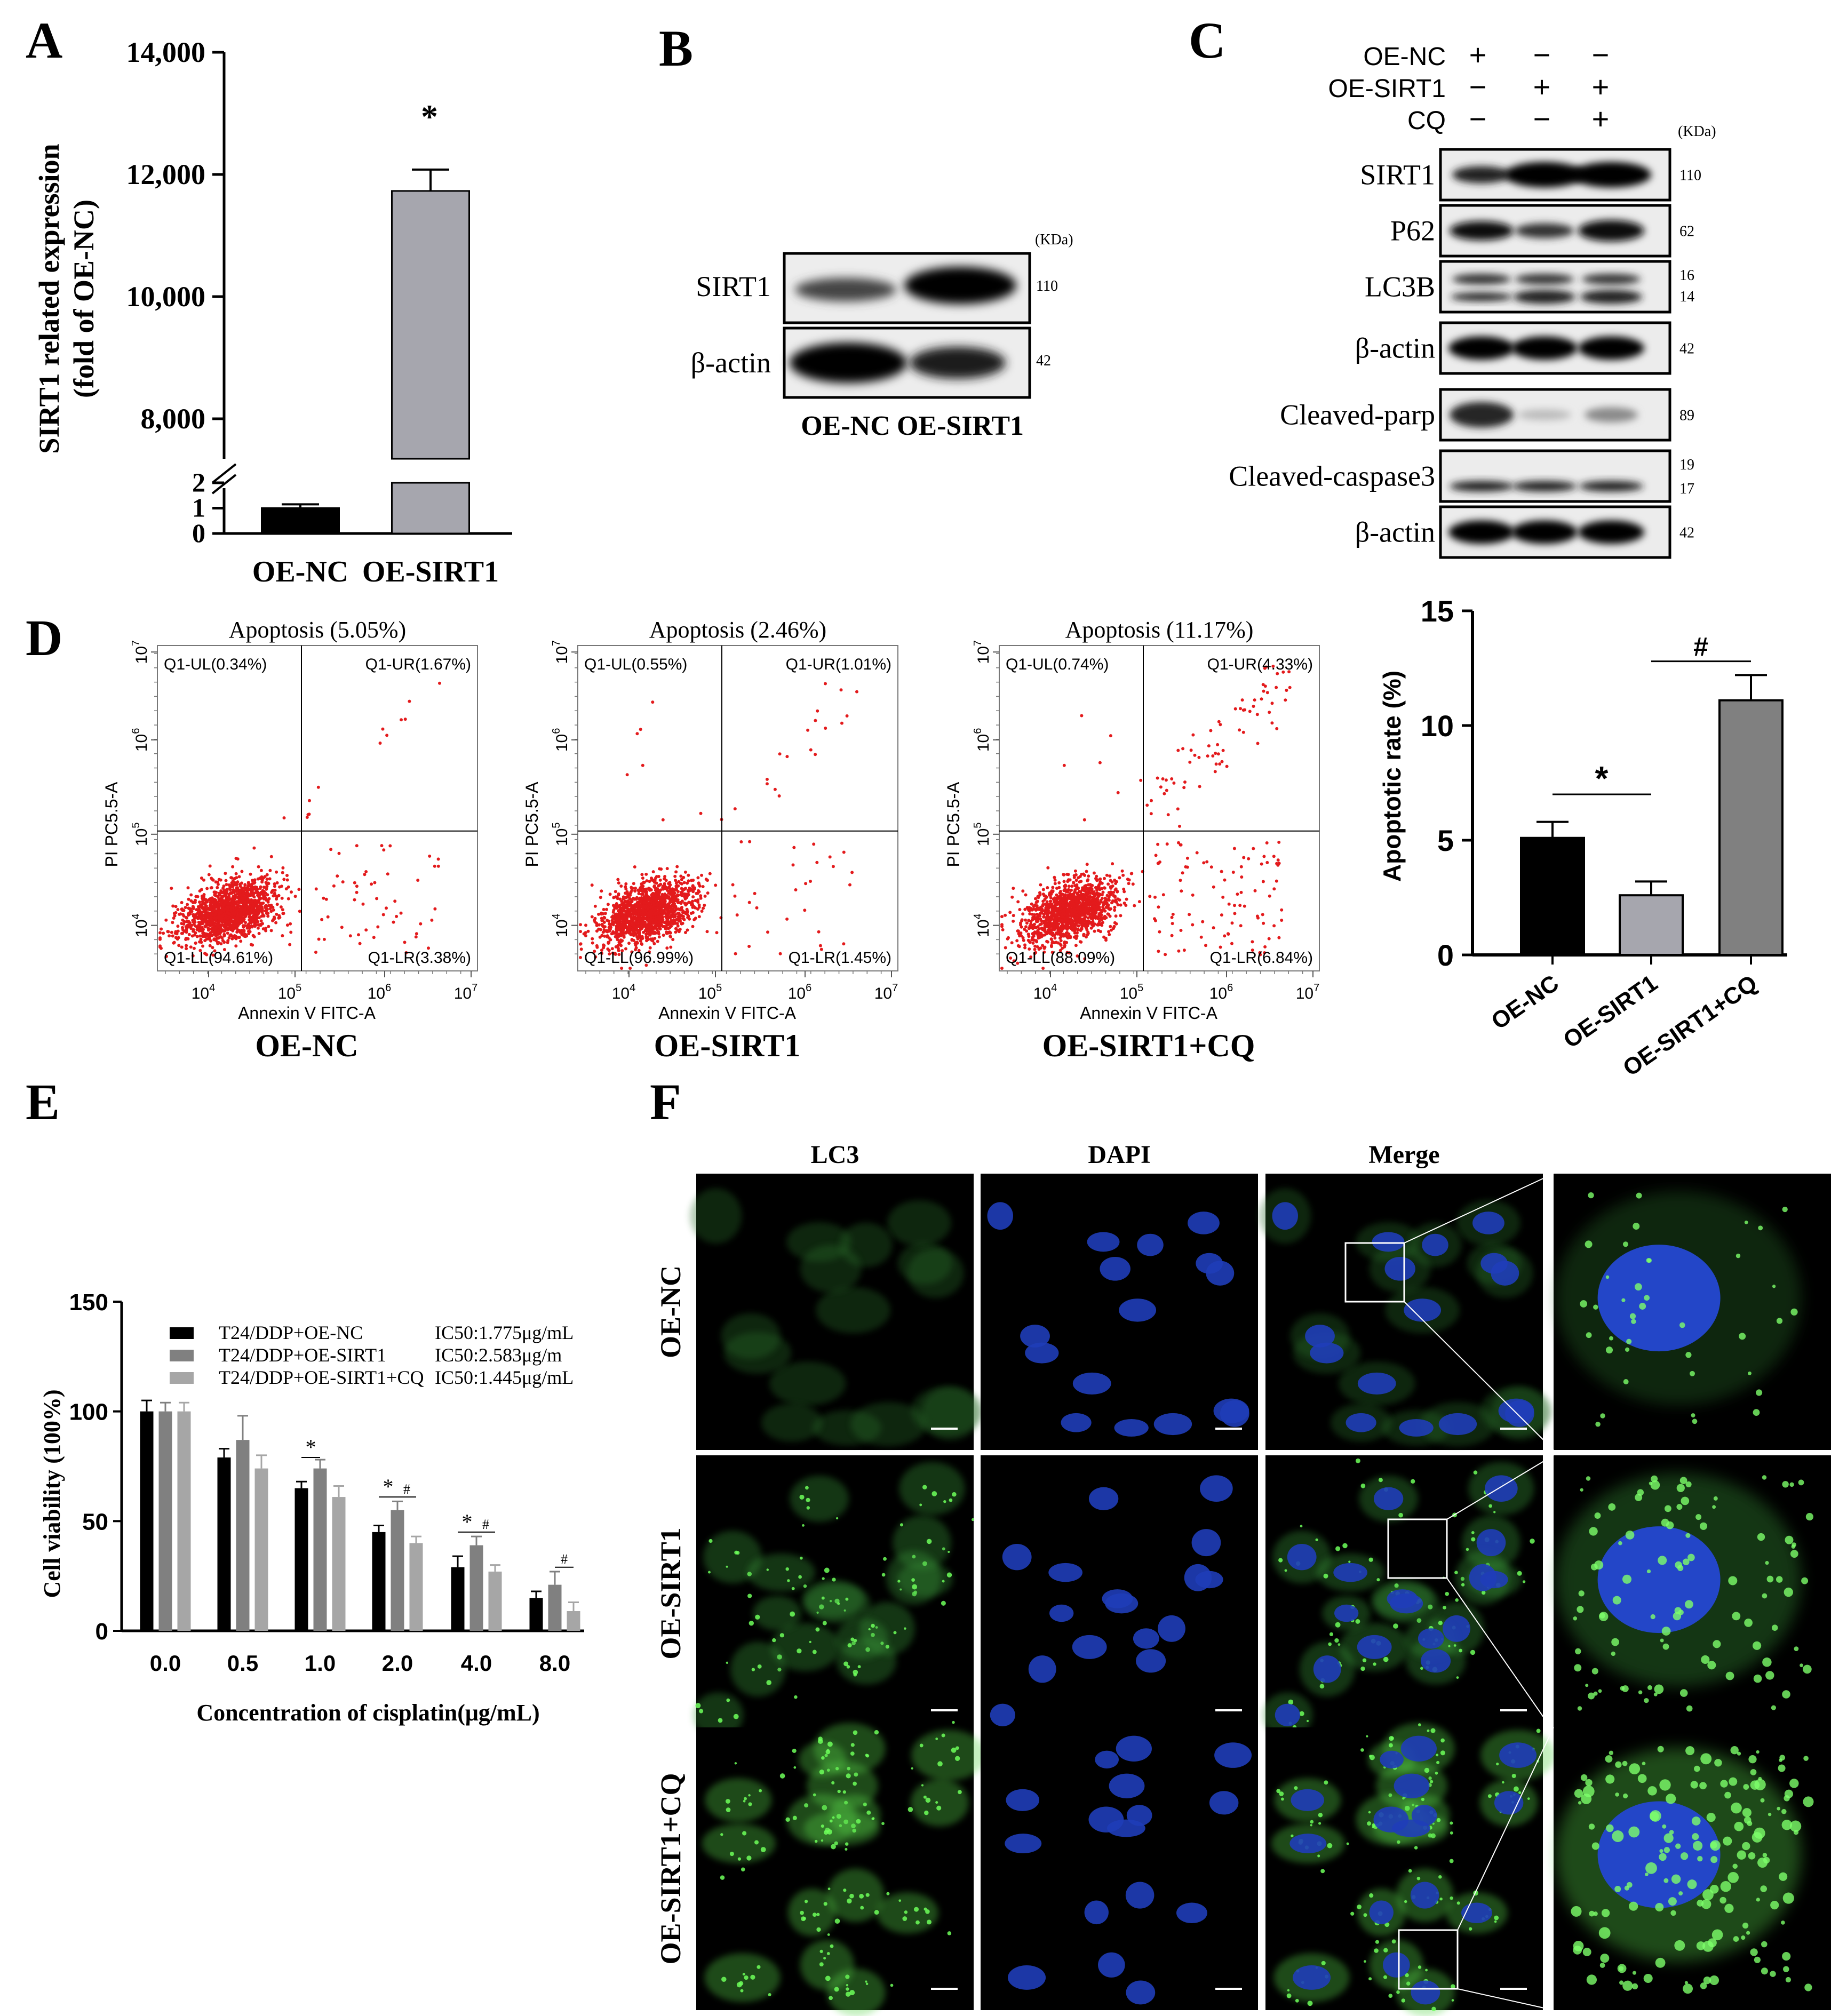 This screenshot has height=2016, width=1847. What do you see at coordinates (199, 533) in the screenshot?
I see `panel-a-lower-tick-label: 0` at bounding box center [199, 533].